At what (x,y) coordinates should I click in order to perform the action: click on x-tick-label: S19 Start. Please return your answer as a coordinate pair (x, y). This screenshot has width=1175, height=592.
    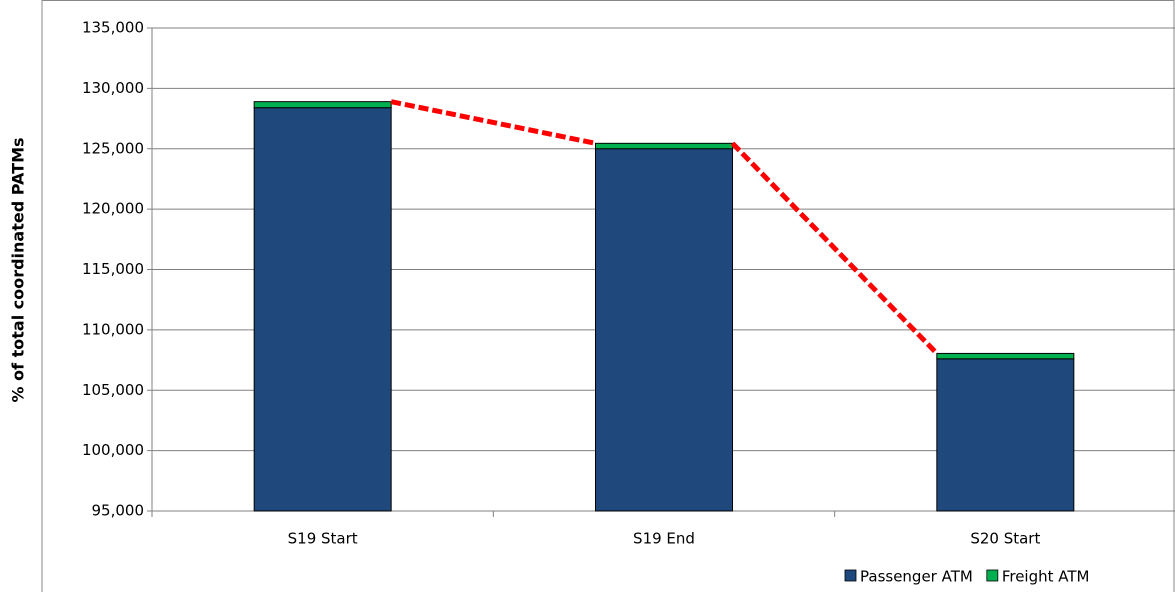
    Looking at the image, I should click on (323, 539).